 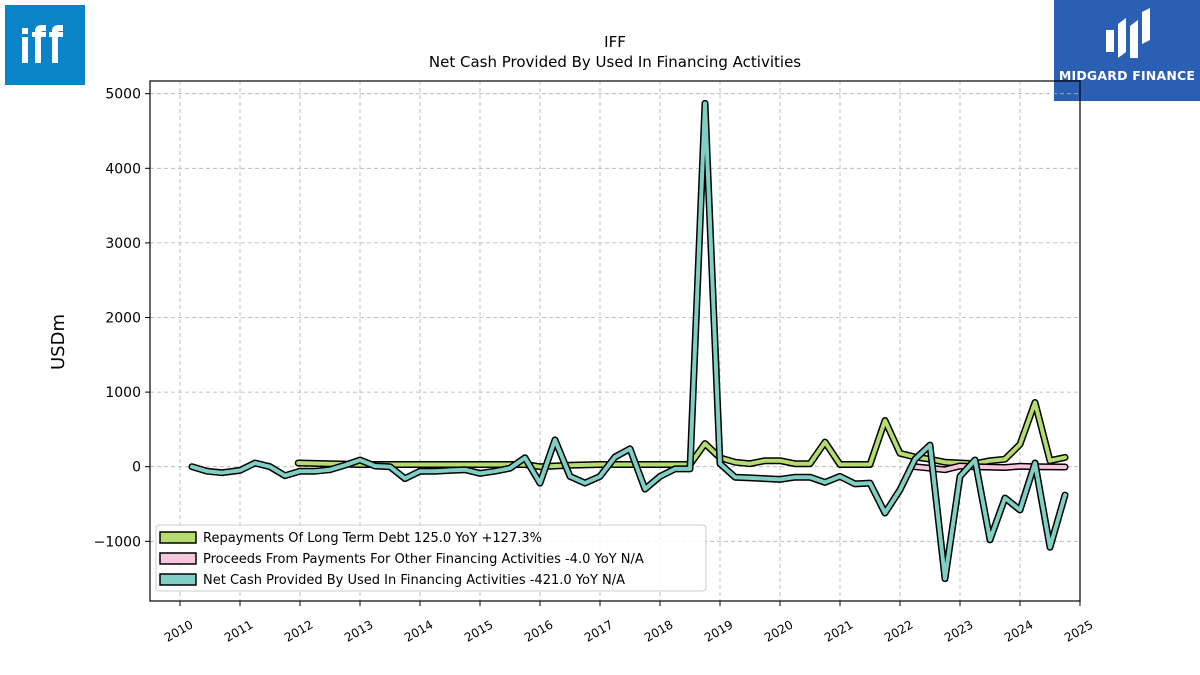 I want to click on x-tick-label: 2024, so click(x=1018, y=630).